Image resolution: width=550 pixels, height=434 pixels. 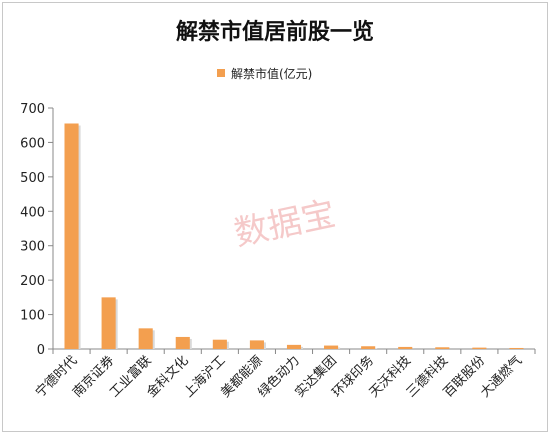 I want to click on chart-title: 解禁市值居前股一览, so click(x=275, y=32).